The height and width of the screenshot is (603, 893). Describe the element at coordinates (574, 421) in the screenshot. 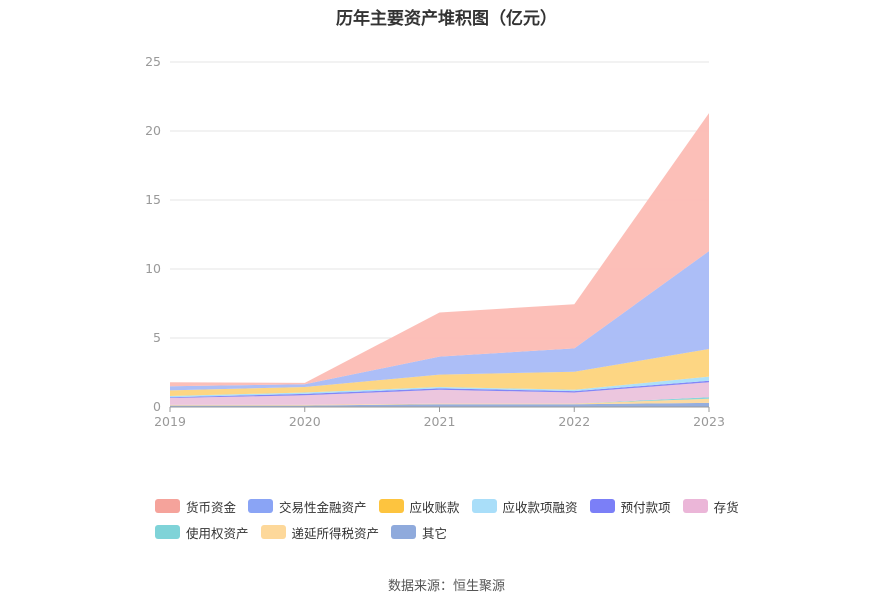

I see `x-tick-label: 2022` at that location.